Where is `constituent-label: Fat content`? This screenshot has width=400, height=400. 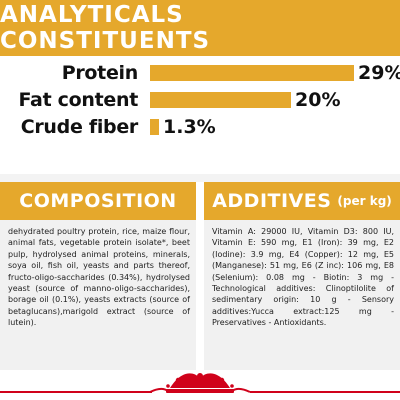 constituent-label: Fat content is located at coordinates (78, 100).